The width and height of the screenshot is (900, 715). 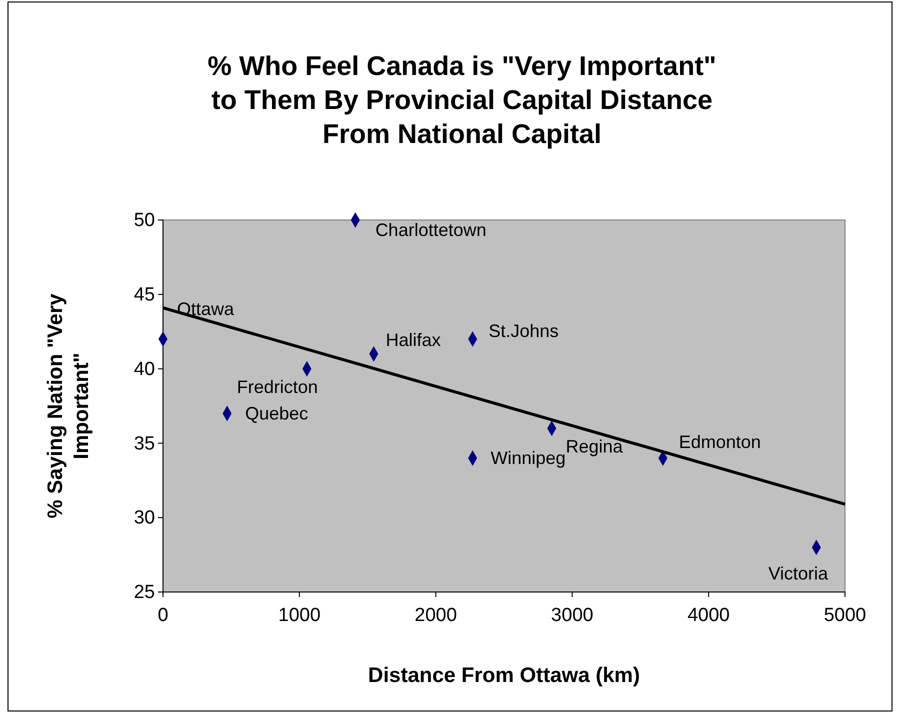 What do you see at coordinates (845, 615) in the screenshot?
I see `x-tick-label: 5000` at bounding box center [845, 615].